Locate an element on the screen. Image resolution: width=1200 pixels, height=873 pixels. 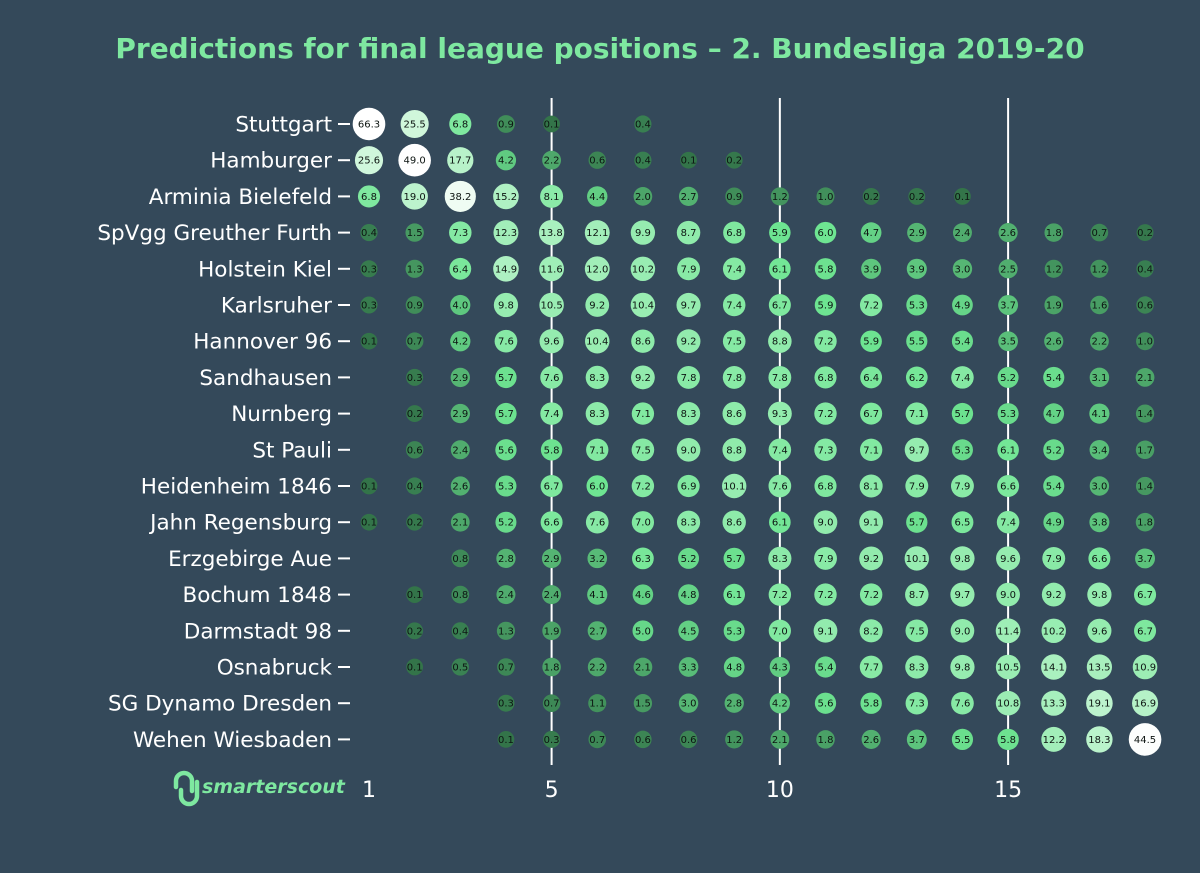
data-label: 8.6 is located at coordinates (643, 342).